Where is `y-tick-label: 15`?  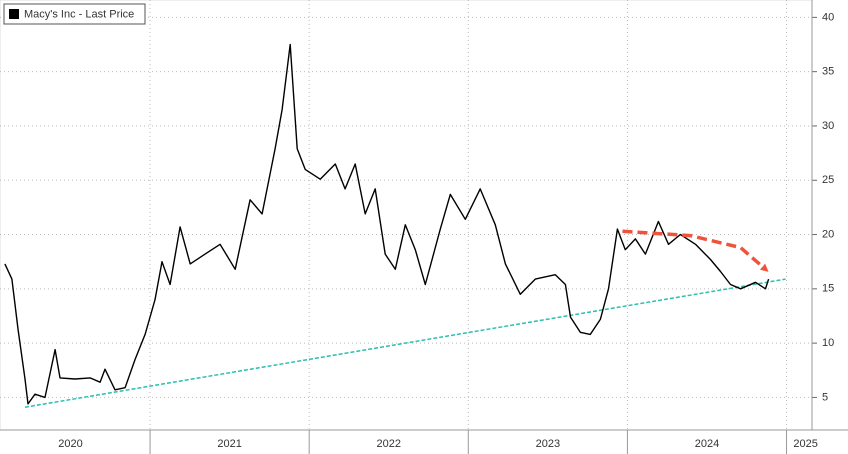 y-tick-label: 15 is located at coordinates (828, 289).